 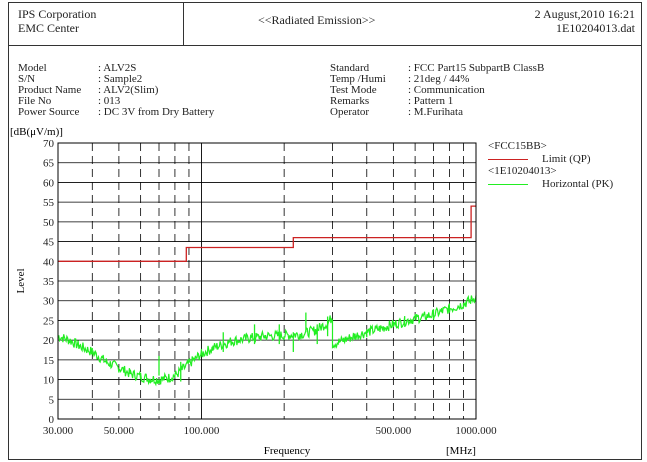 What do you see at coordinates (508, 184) in the screenshot?
I see `legend-swatch-horizontal` at bounding box center [508, 184].